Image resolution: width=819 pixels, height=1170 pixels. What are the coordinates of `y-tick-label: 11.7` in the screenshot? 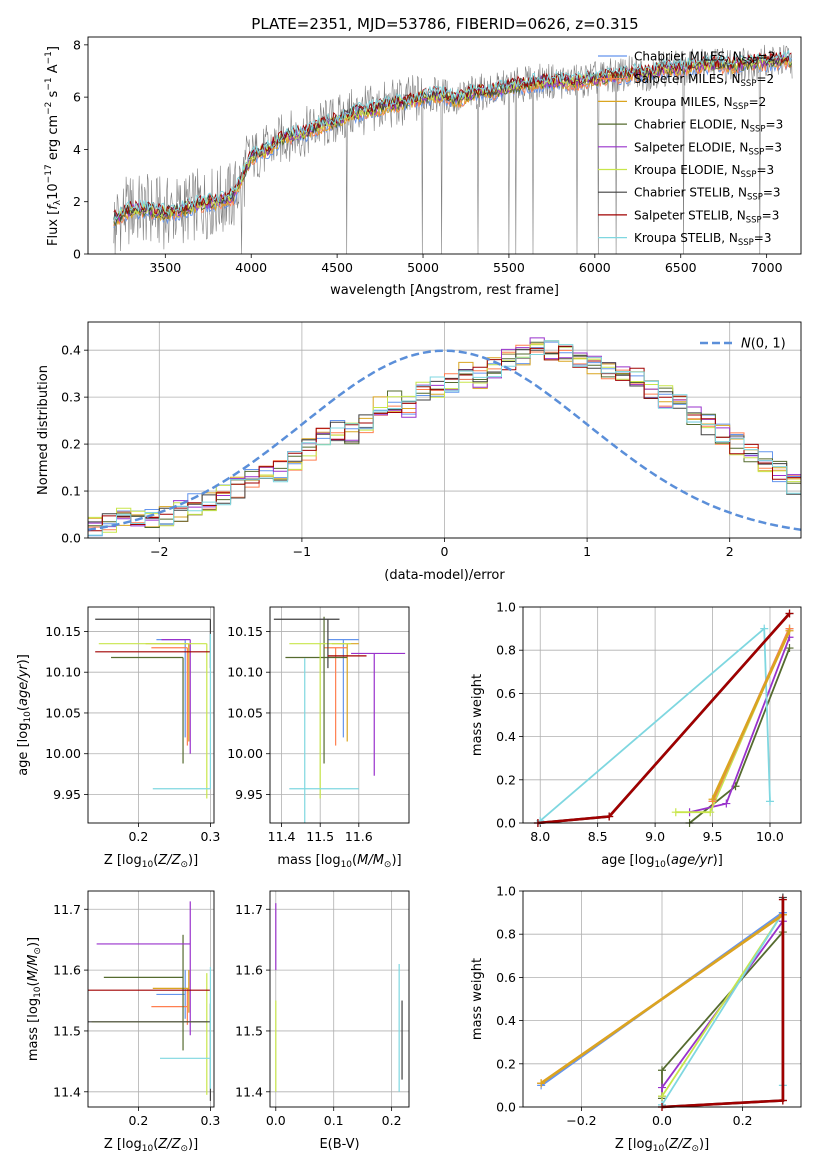 It's located at (249, 909).